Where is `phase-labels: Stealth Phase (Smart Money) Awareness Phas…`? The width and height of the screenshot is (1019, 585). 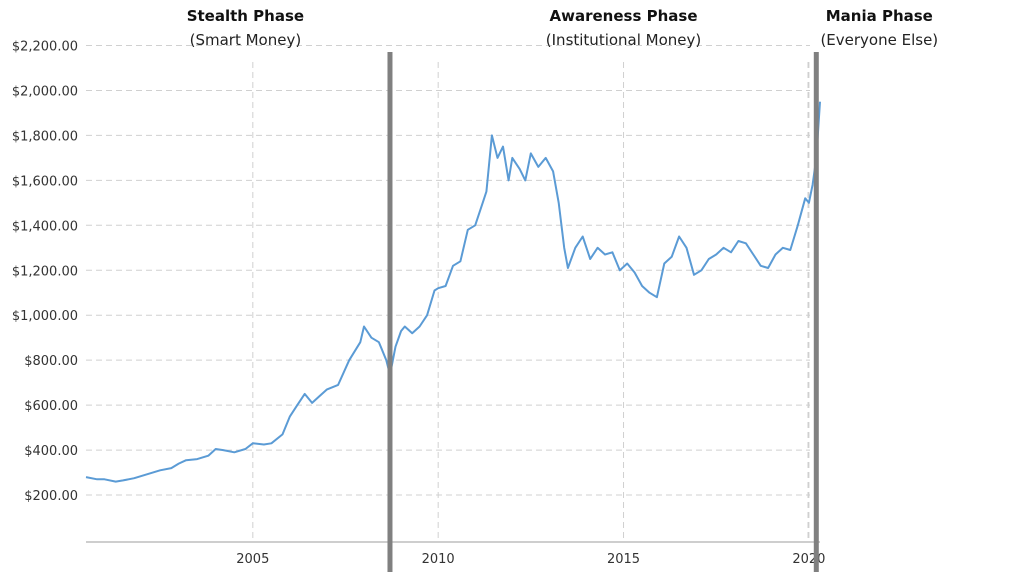 phase-labels: Stealth Phase (Smart Money) Awareness Phas… is located at coordinates (562, 28).